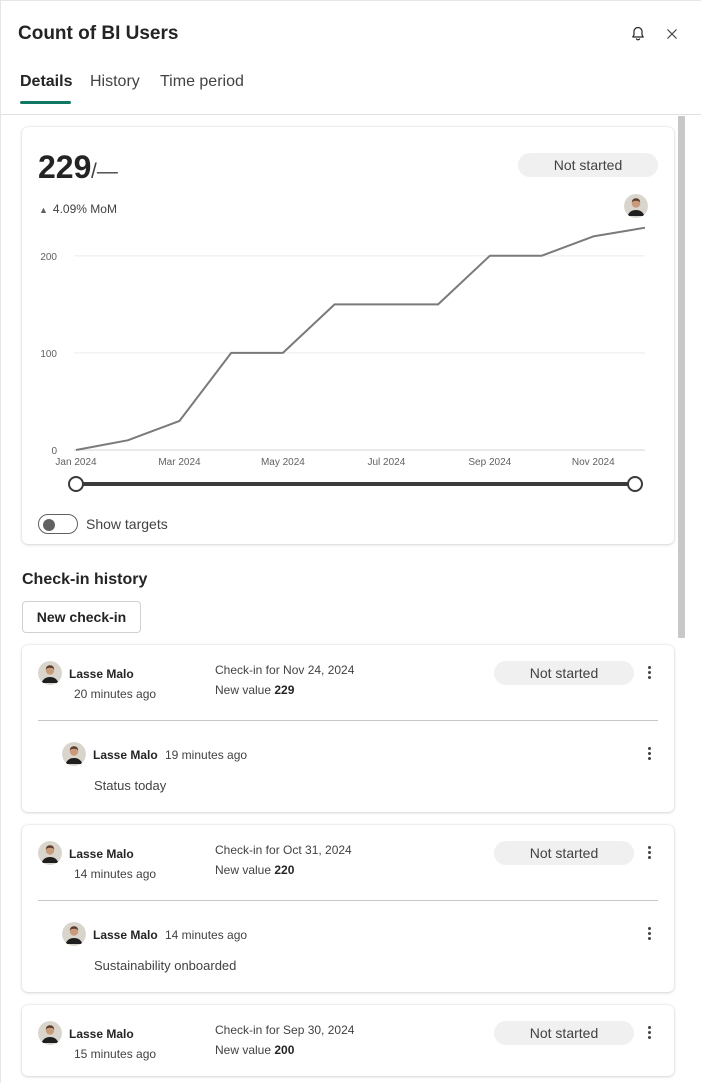 This screenshot has height=1083, width=701. I want to click on toggle-knob, so click(49, 525).